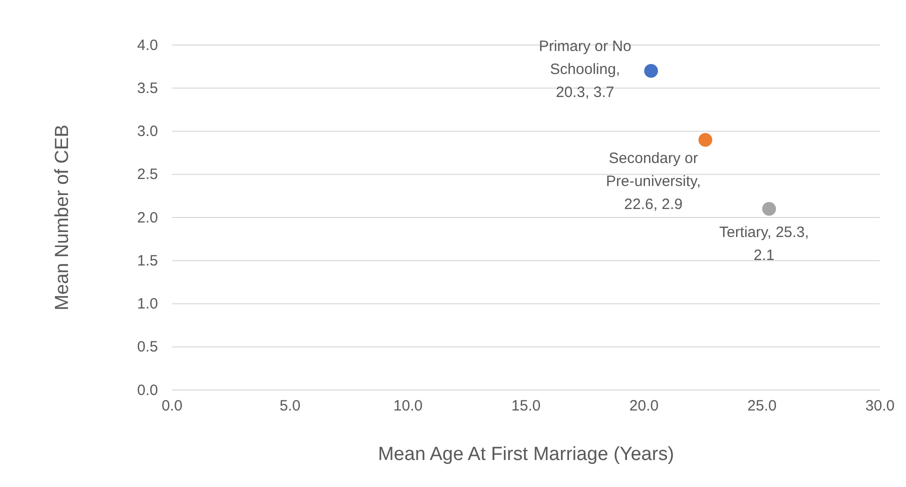  What do you see at coordinates (762, 406) in the screenshot?
I see `x-tick-label: 25.0` at bounding box center [762, 406].